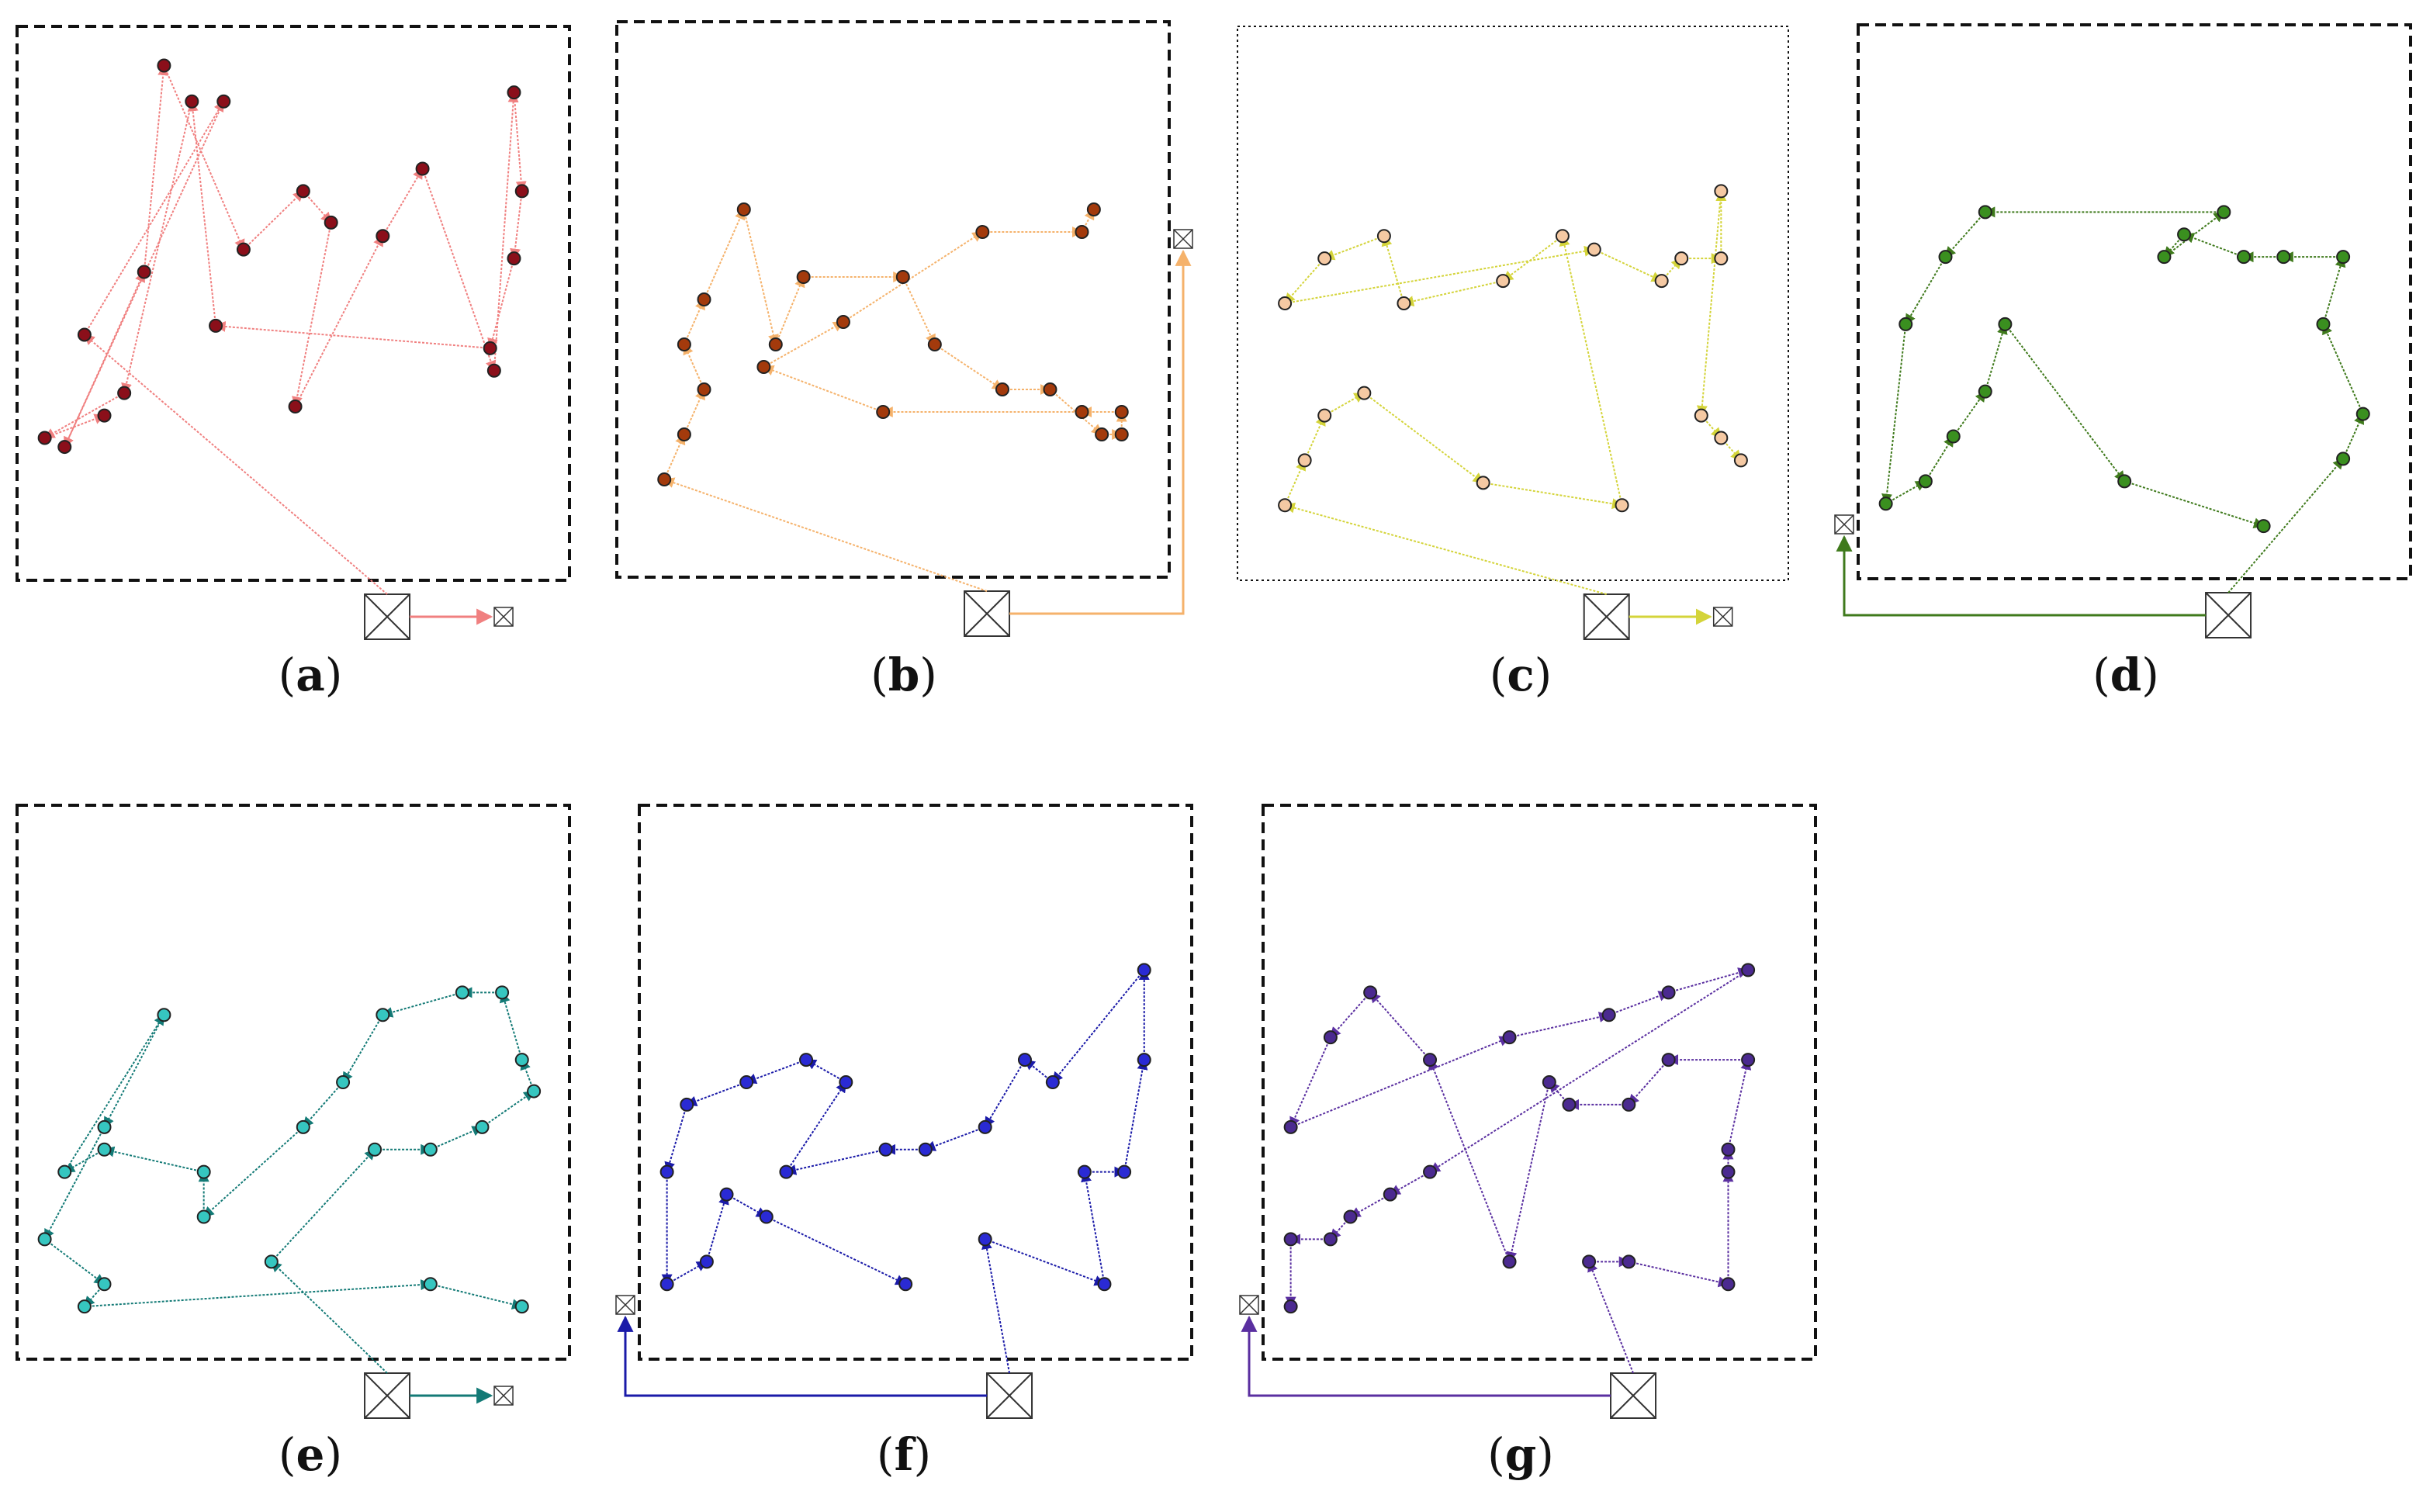 This screenshot has width=2416, height=1512. What do you see at coordinates (904, 1454) in the screenshot?
I see `panel-caption-f: (f)` at bounding box center [904, 1454].